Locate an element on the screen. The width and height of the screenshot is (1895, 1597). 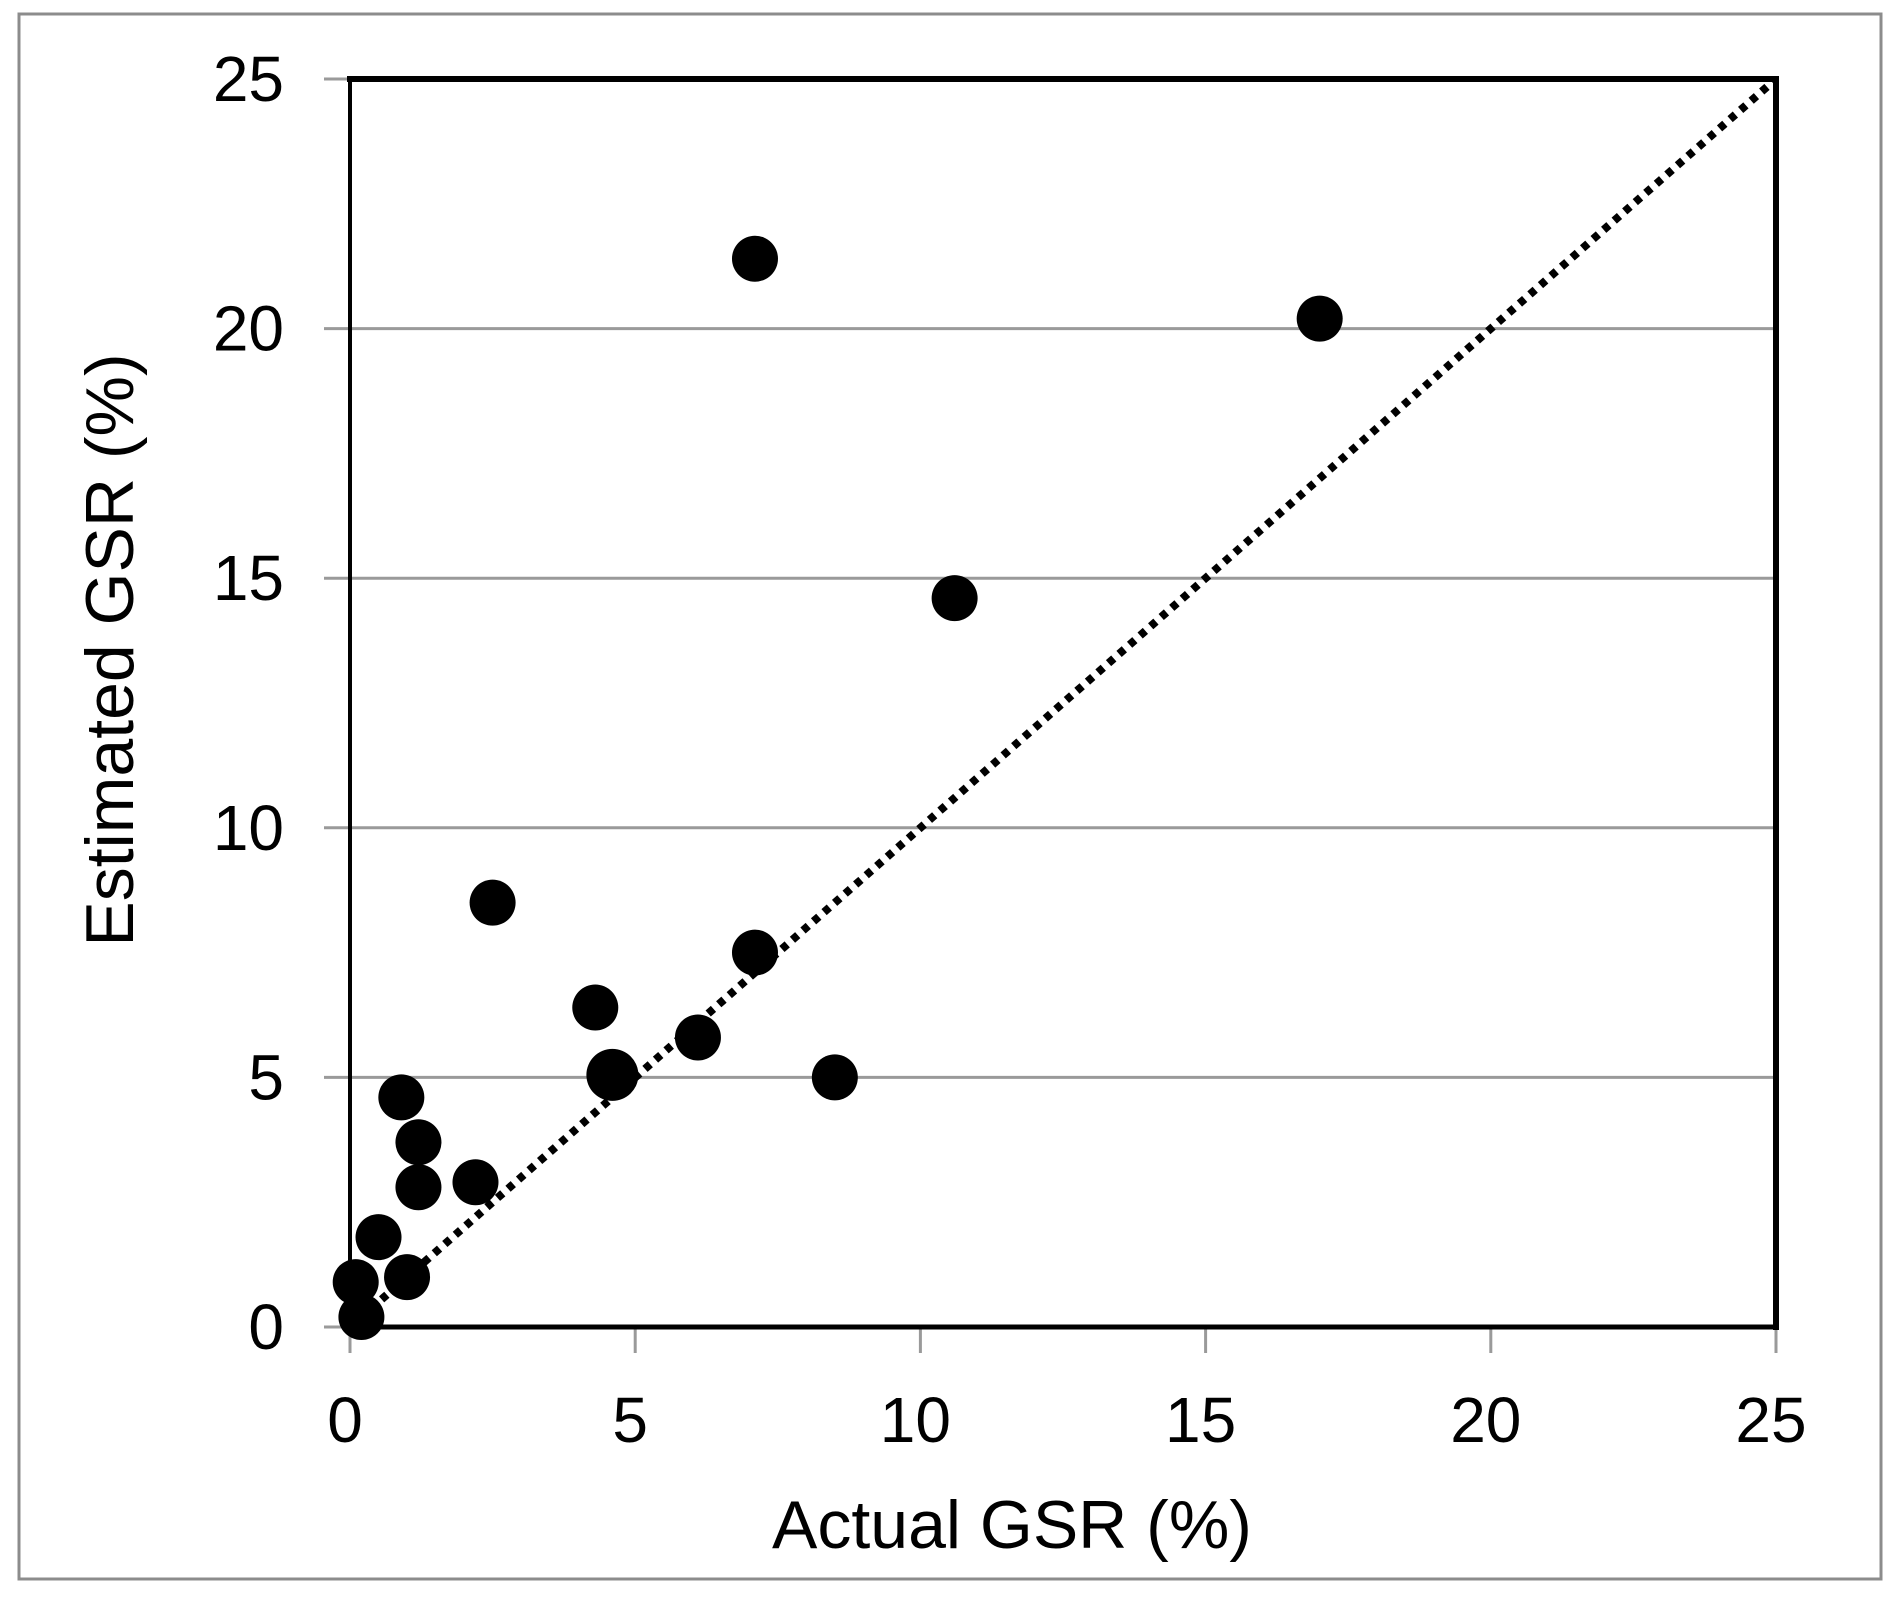
y-tick-label: 25 is located at coordinates (248, 79).